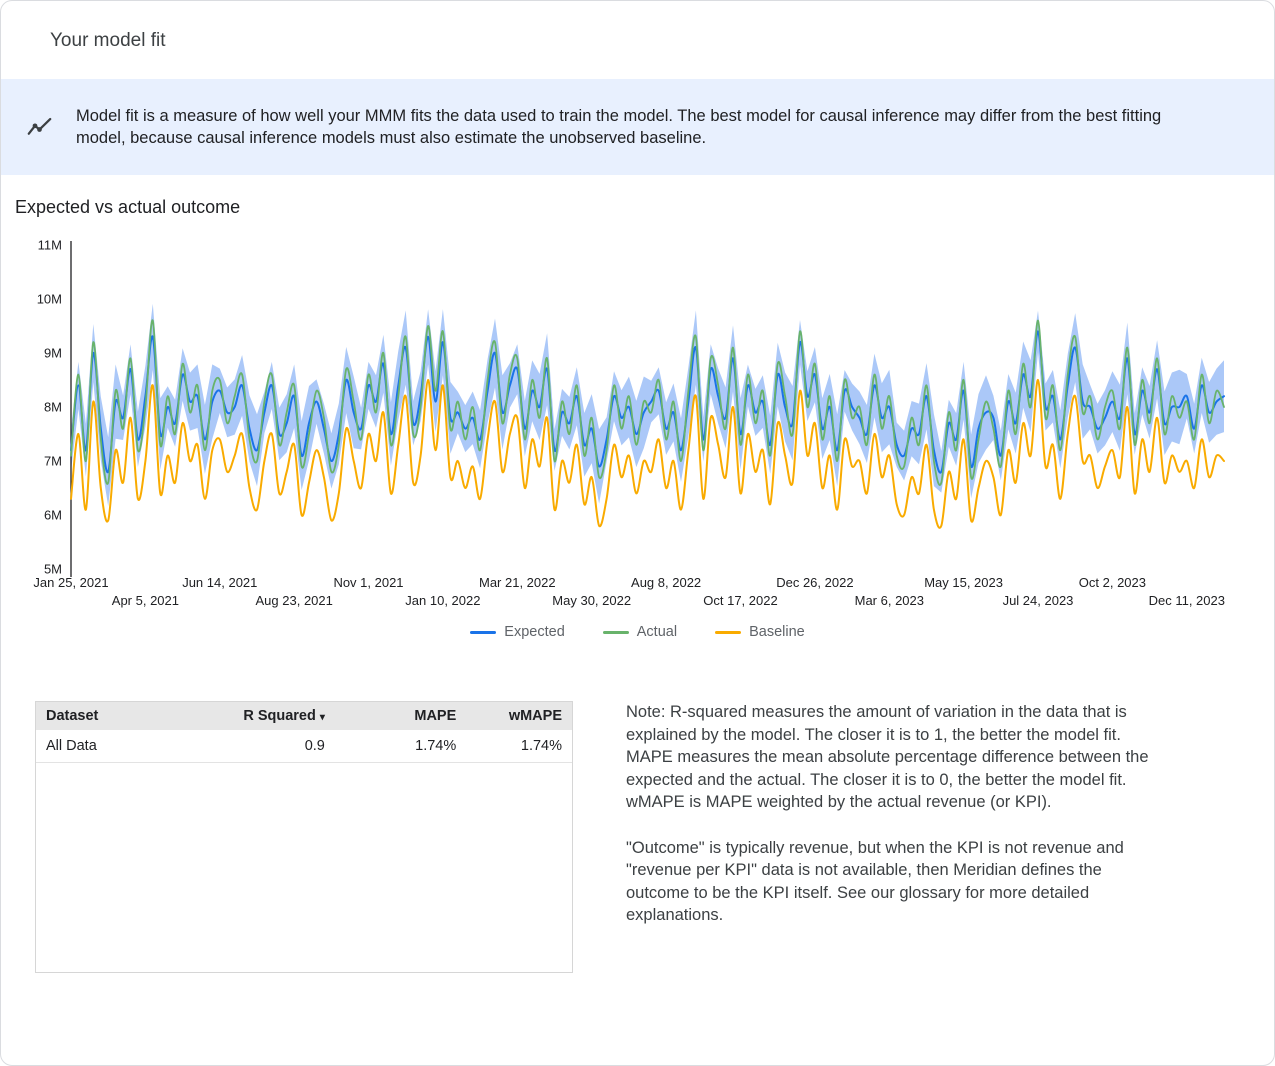 The height and width of the screenshot is (1066, 1275). I want to click on x-tick-label: Dec 26, 2022, so click(814, 582).